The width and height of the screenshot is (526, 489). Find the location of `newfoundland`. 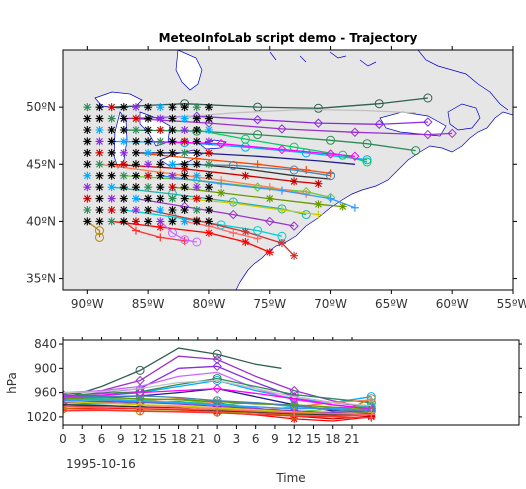

newfoundland is located at coordinates (464, 117).